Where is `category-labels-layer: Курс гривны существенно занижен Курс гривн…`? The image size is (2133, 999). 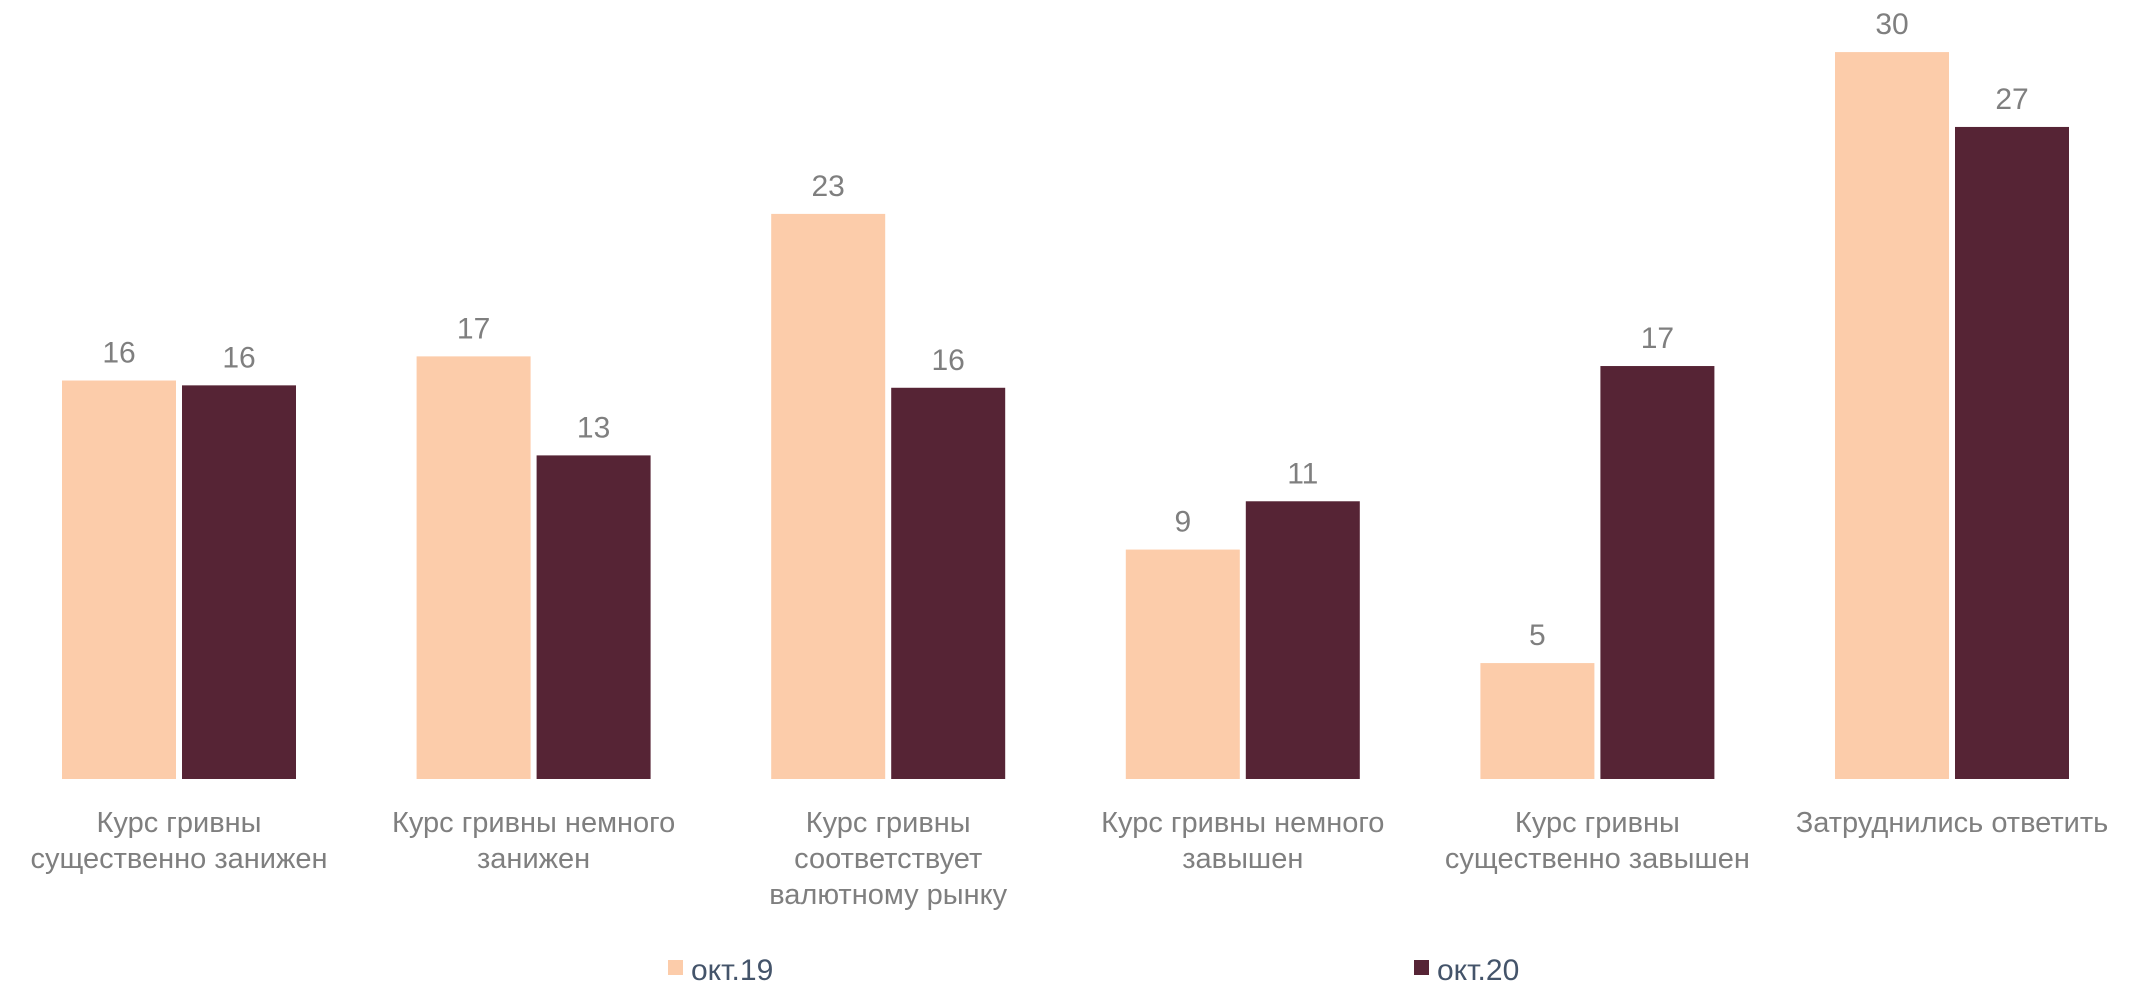 category-labels-layer: Курс гривны существенно занижен Курс гривн… is located at coordinates (1069, 859).